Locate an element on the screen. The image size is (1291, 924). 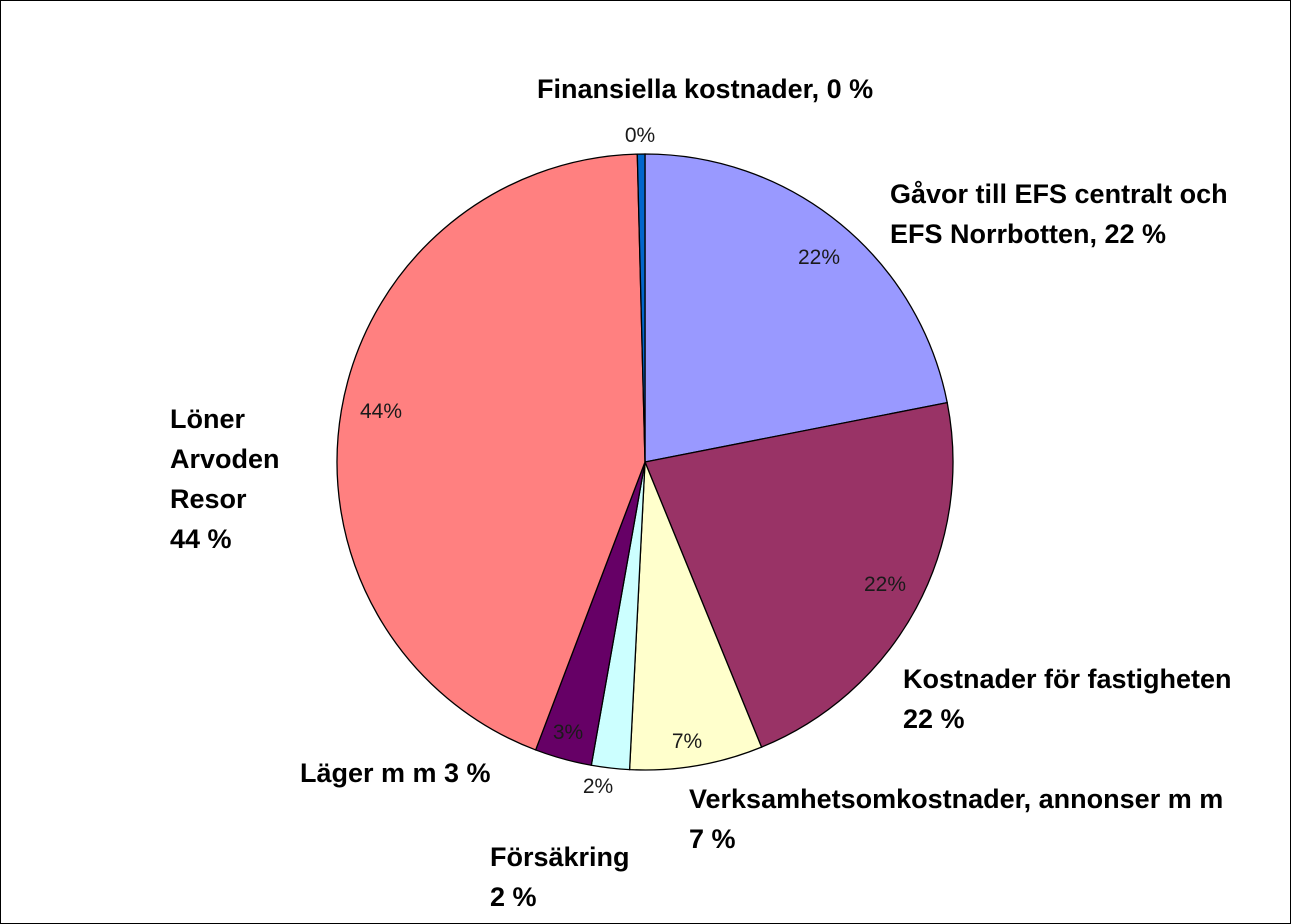
slice-category-label: 2 % is located at coordinates (513, 897).